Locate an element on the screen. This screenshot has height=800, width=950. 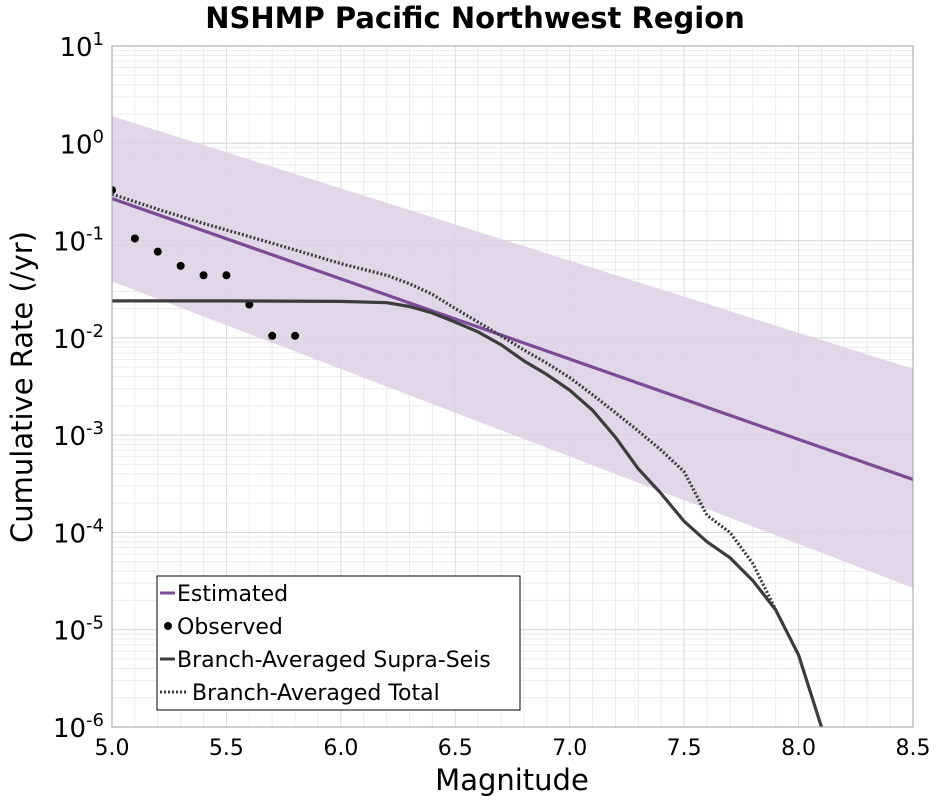
y-axis-label: Cumulative Rate (/yr) is located at coordinates (22, 387).